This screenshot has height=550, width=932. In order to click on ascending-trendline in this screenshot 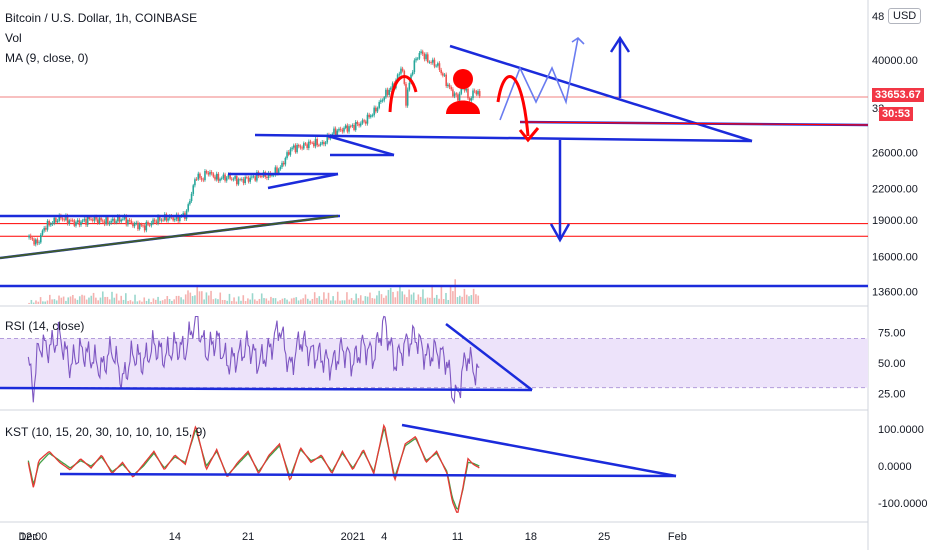, I will do `click(169, 237)`.